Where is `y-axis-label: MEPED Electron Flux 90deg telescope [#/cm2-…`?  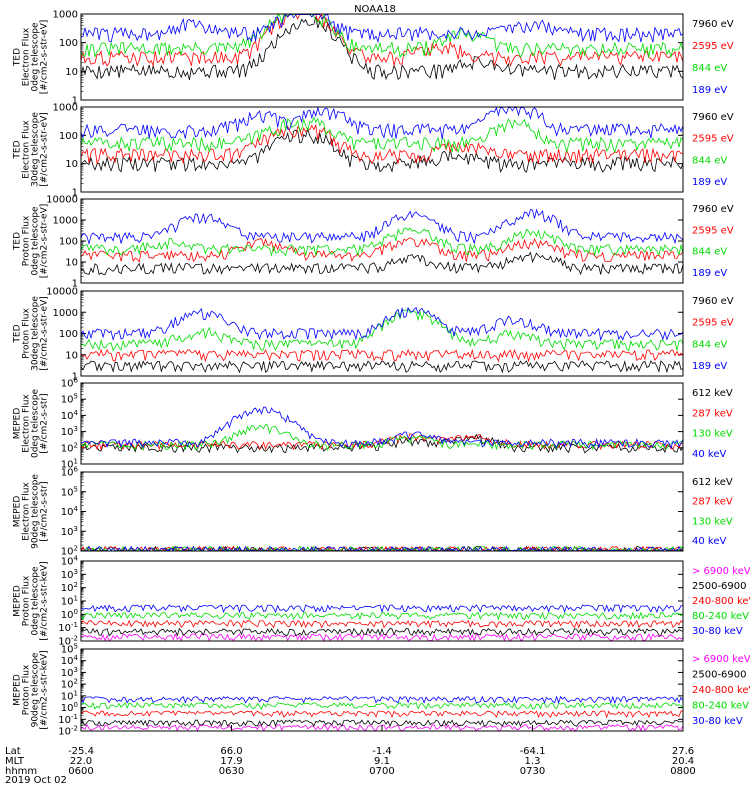
y-axis-label: MEPED Electron Flux 90deg telescope [#/cm2-… is located at coordinates (31, 511).